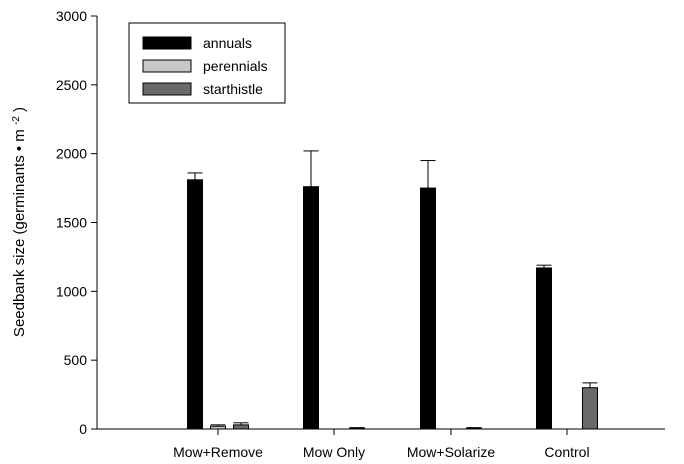 Image resolution: width=684 pixels, height=464 pixels. I want to click on y-tick-label: 1000, so click(71, 291).